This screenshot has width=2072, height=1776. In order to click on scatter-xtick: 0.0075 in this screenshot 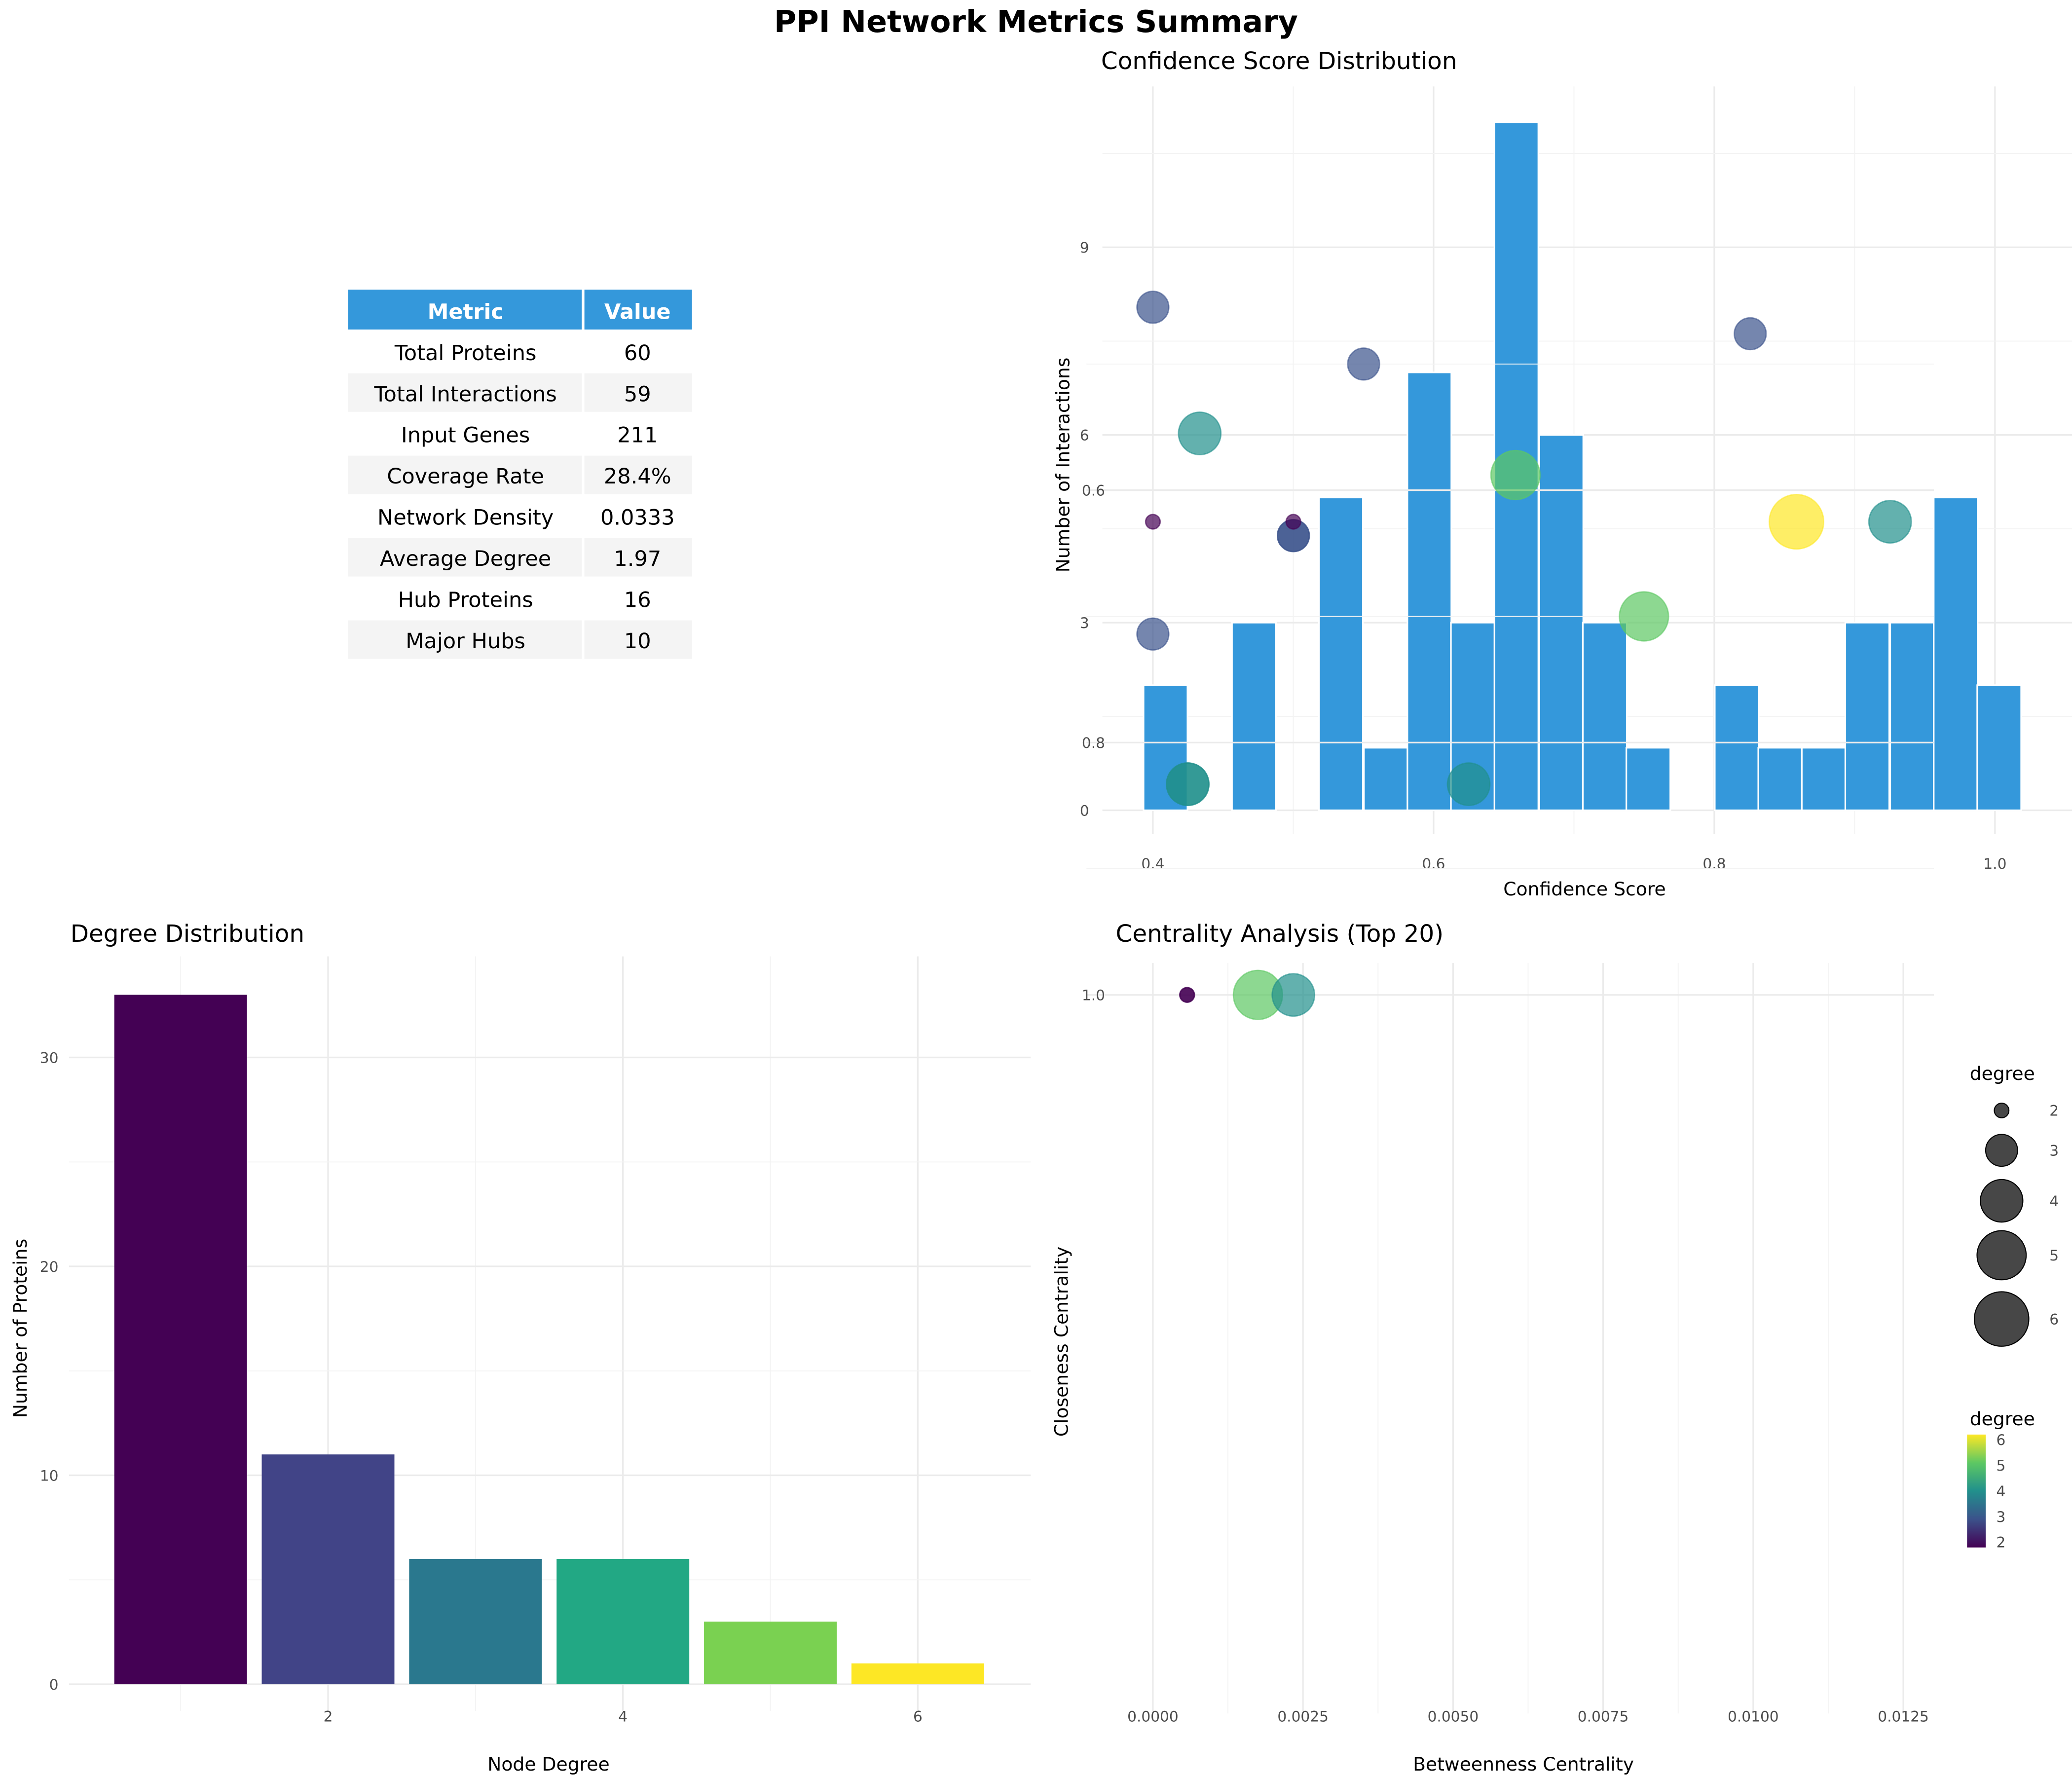, I will do `click(1603, 1717)`.